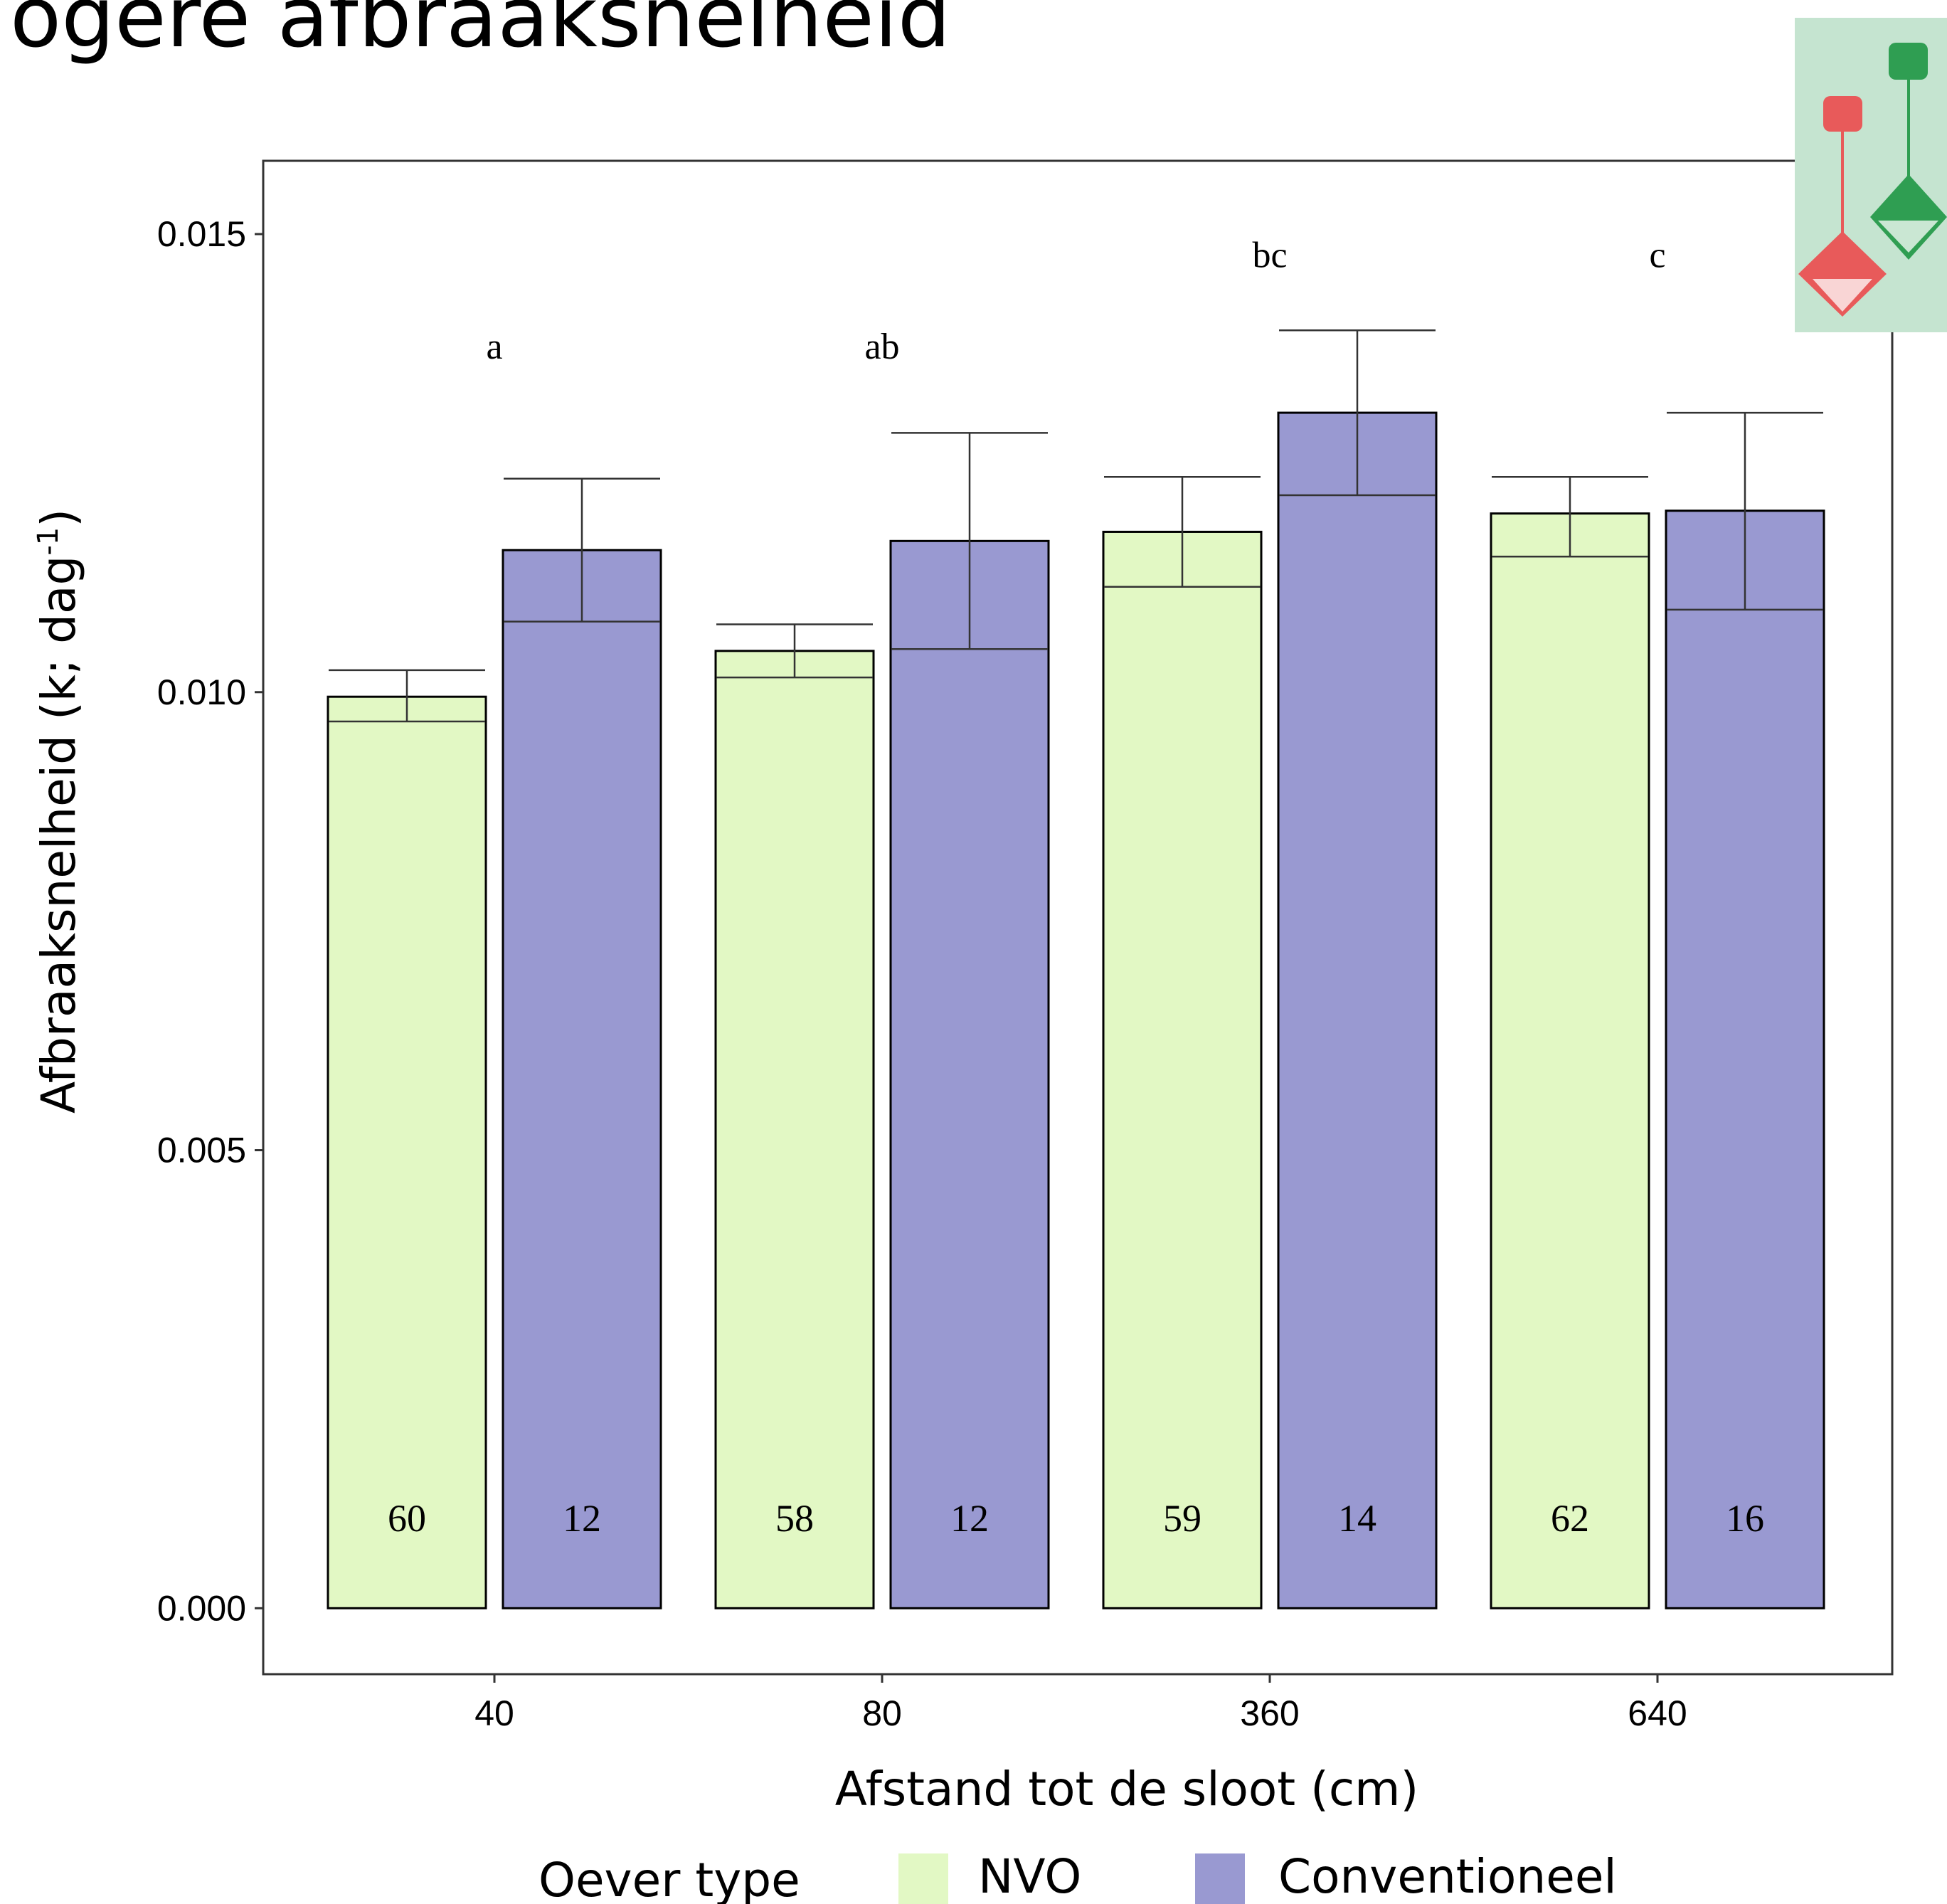 The height and width of the screenshot is (1904, 1947). I want to click on sample-size-label: 14, so click(1357, 1518).